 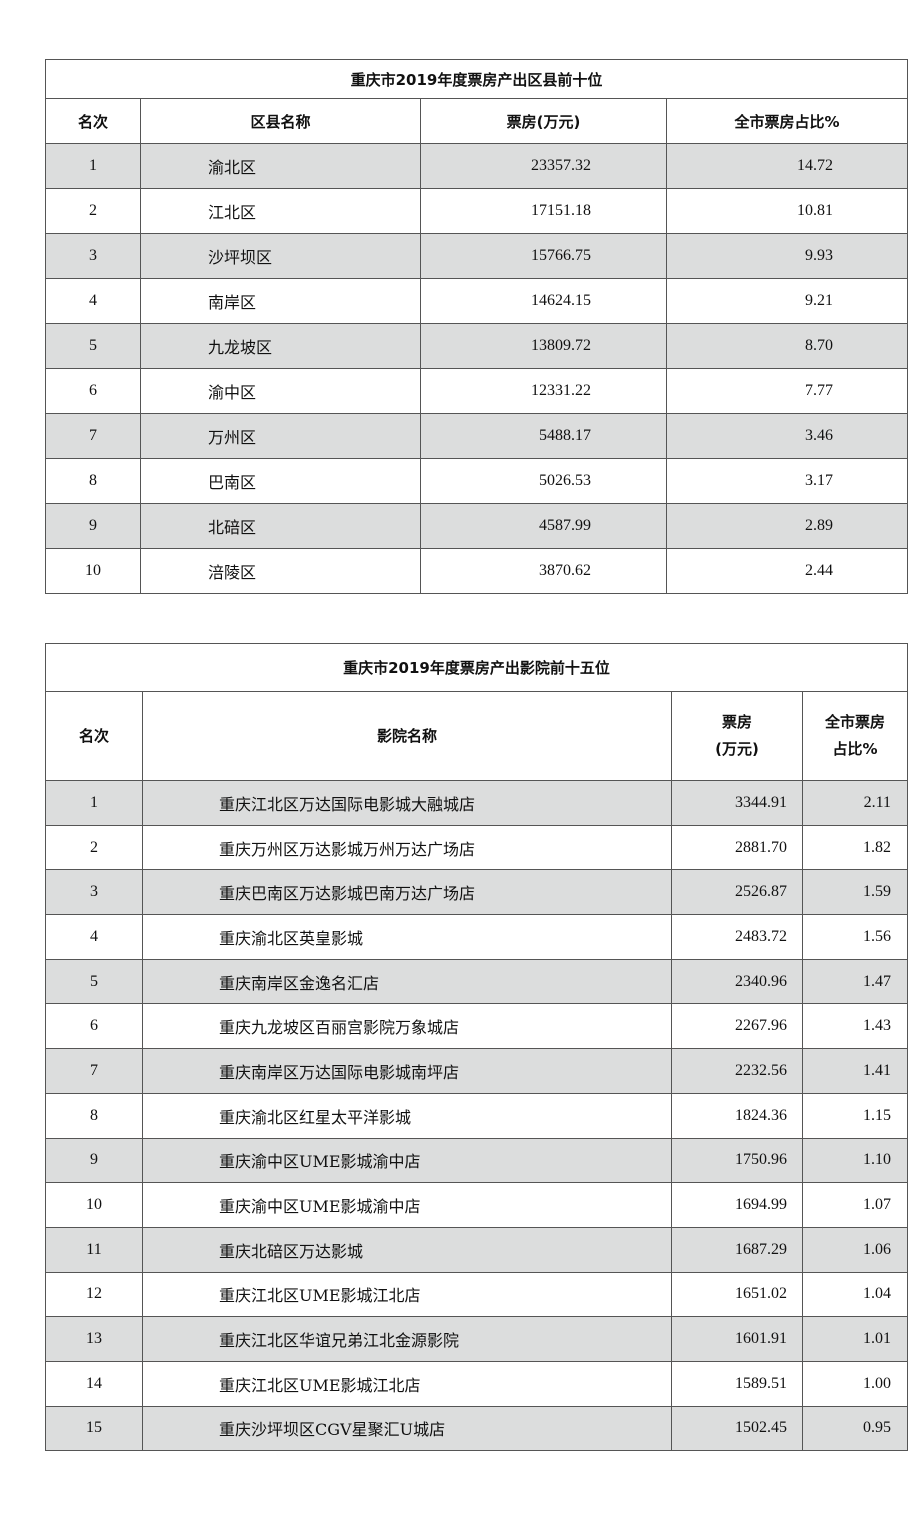 What do you see at coordinates (855, 803) in the screenshot?
I see `share-cell: 2.11` at bounding box center [855, 803].